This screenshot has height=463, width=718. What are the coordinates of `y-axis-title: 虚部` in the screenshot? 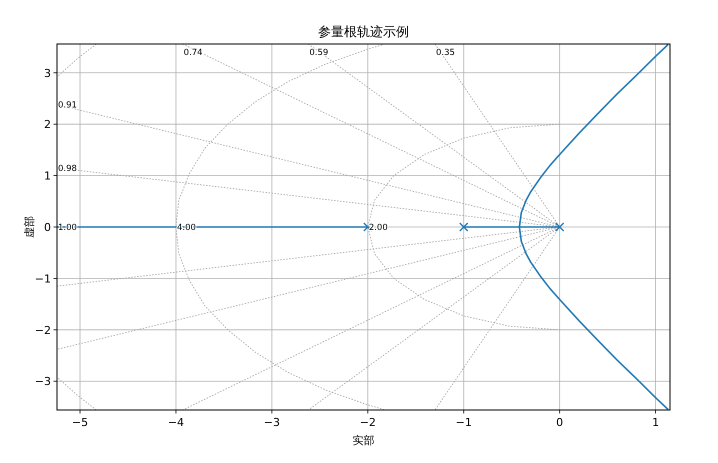 It's located at (29, 227).